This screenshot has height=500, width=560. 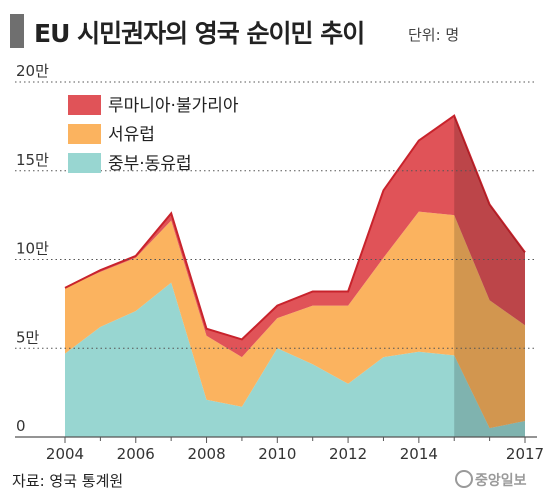 I want to click on logo-circle-icon, so click(x=464, y=479).